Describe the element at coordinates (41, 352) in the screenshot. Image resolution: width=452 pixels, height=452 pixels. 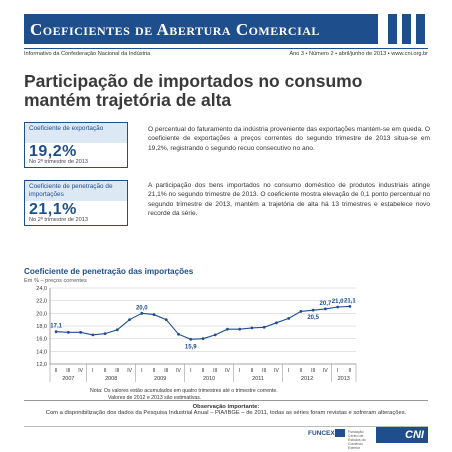
I see `y-tick-label: 14,0` at that location.